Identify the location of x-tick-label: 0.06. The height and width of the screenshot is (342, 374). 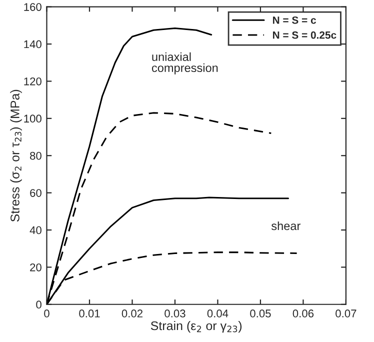
(303, 314).